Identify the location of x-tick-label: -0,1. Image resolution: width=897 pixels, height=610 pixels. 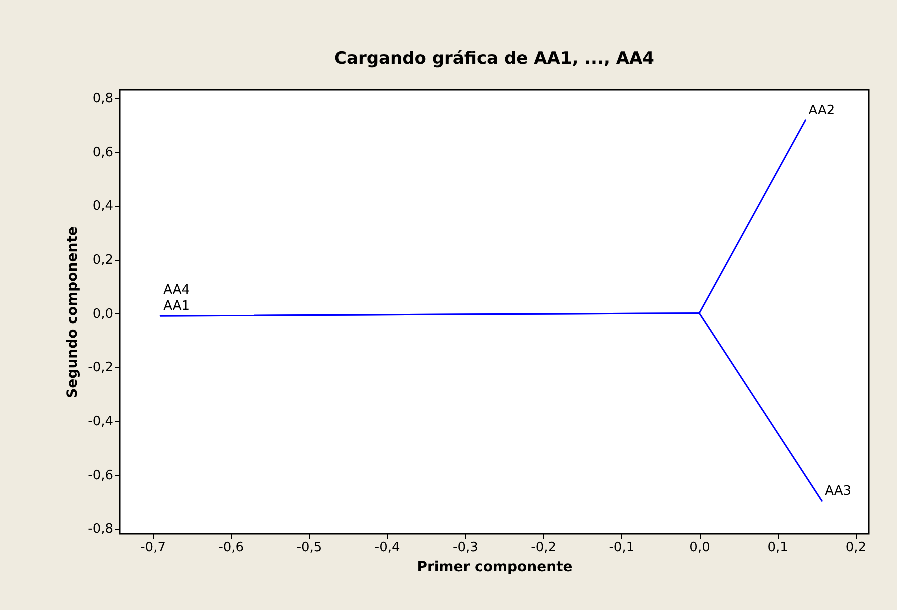
(622, 548).